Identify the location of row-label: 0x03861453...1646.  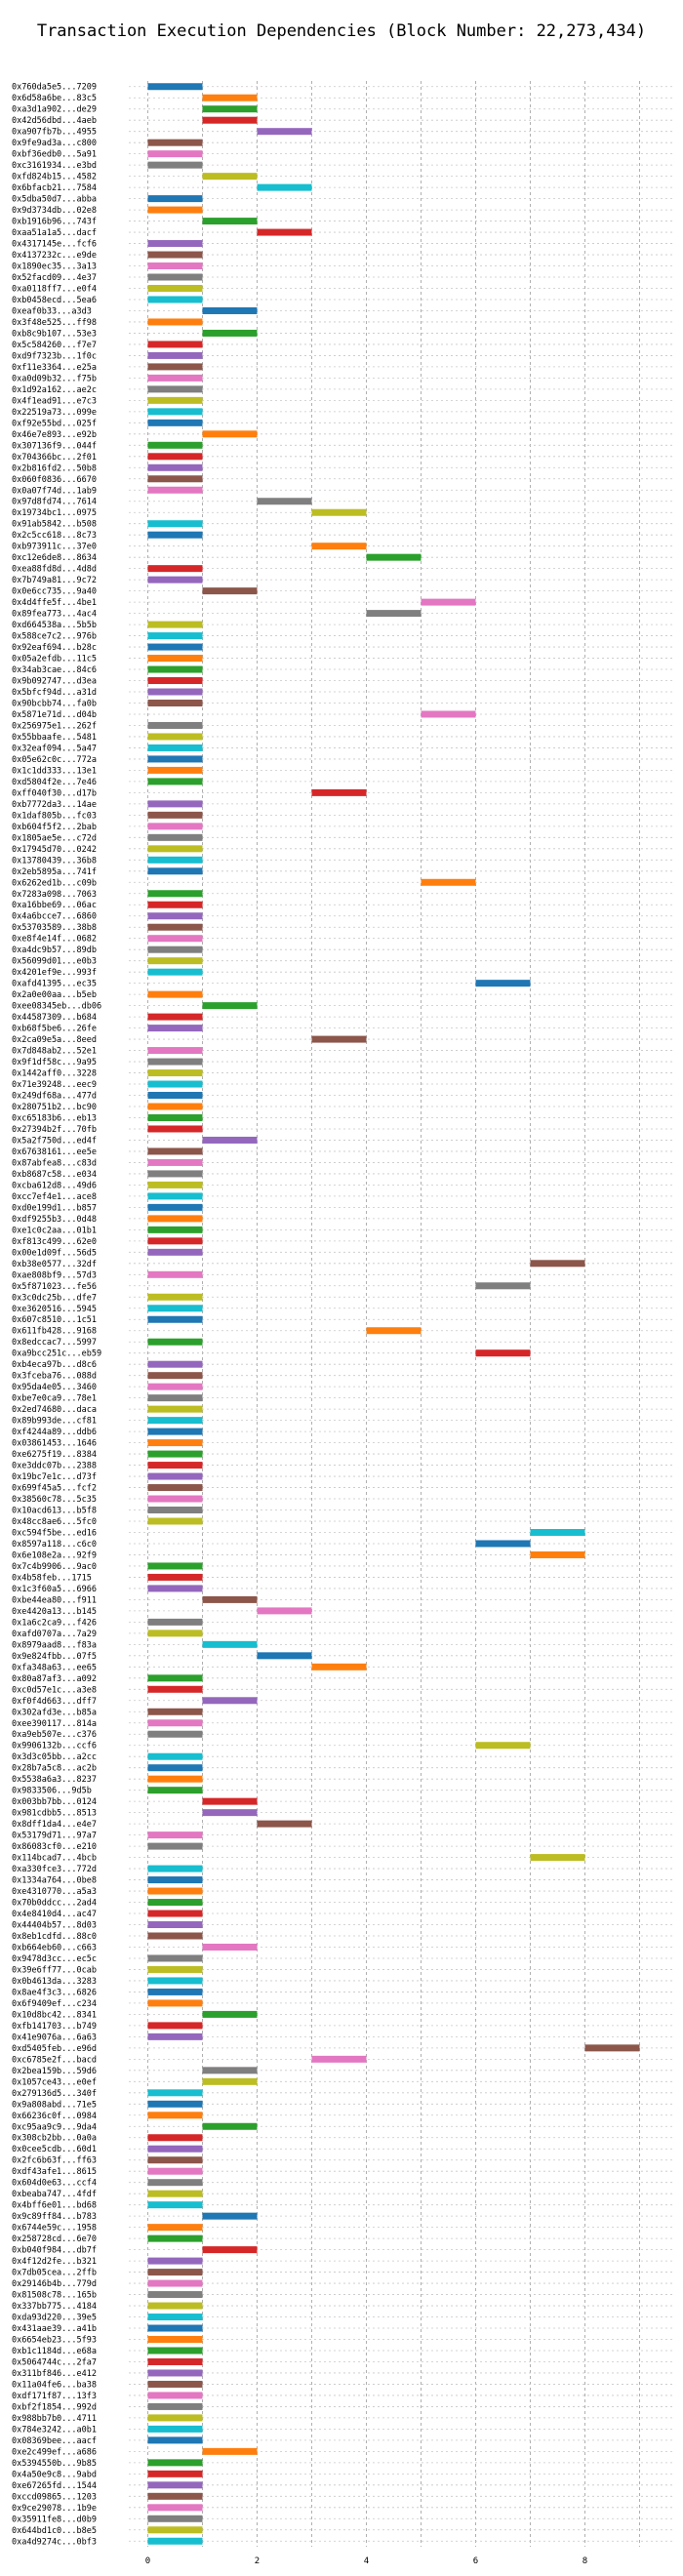
(54, 1444).